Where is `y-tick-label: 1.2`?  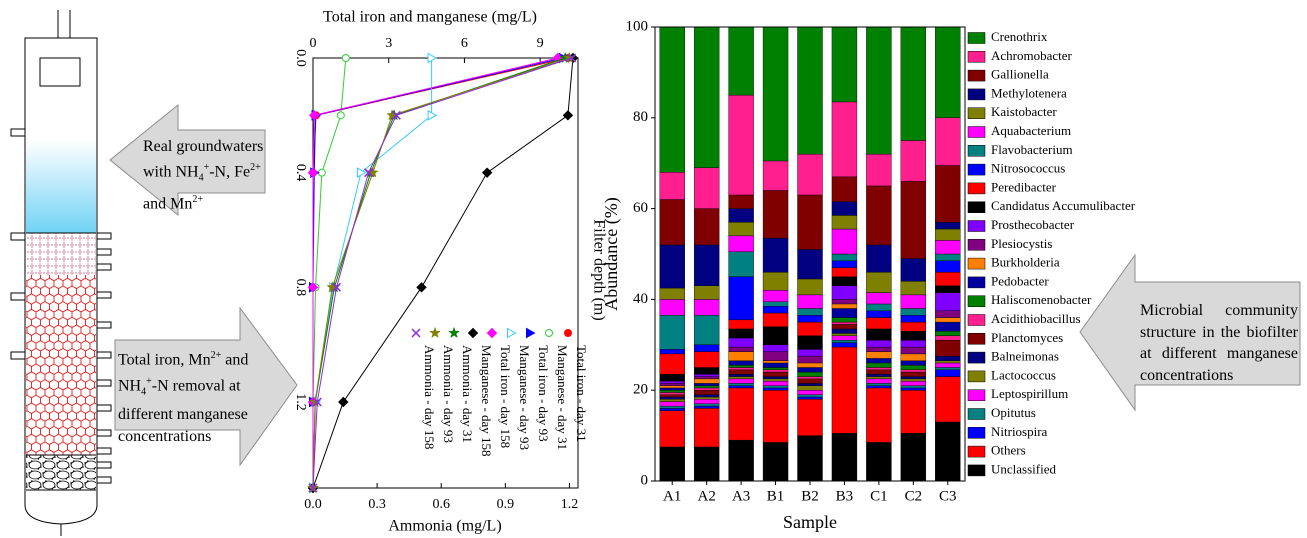
y-tick-label: 1.2 is located at coordinates (300, 402).